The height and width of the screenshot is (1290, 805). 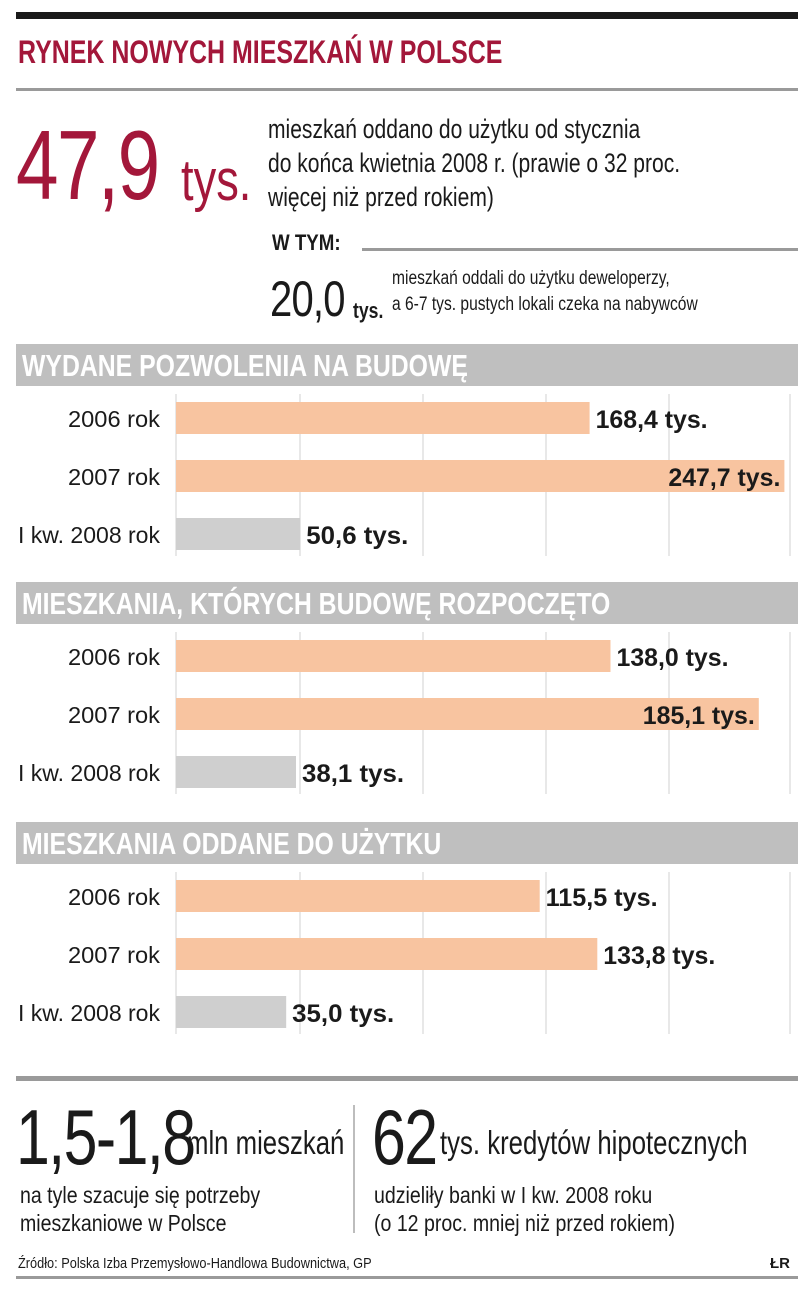 I want to click on chart-2-title: MIESZKANIA, KTÓRYCH BUDOWĘ ROZPOCZĘTO, so click(x=316, y=603).